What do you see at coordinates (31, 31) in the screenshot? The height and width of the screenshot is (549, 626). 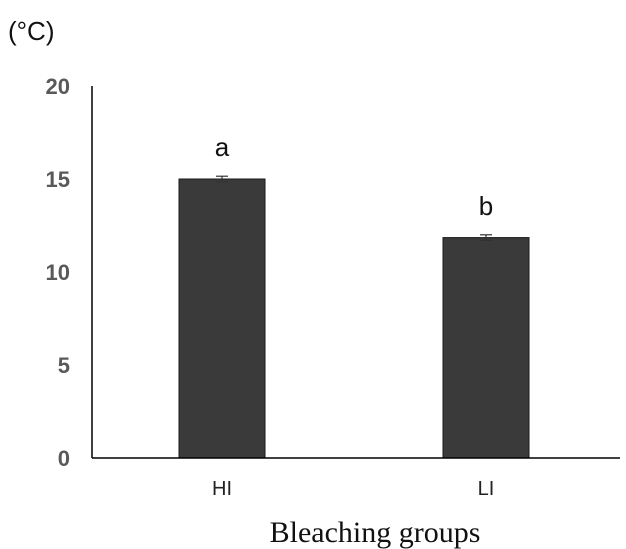 I see `y-unit-label: (°C)` at bounding box center [31, 31].